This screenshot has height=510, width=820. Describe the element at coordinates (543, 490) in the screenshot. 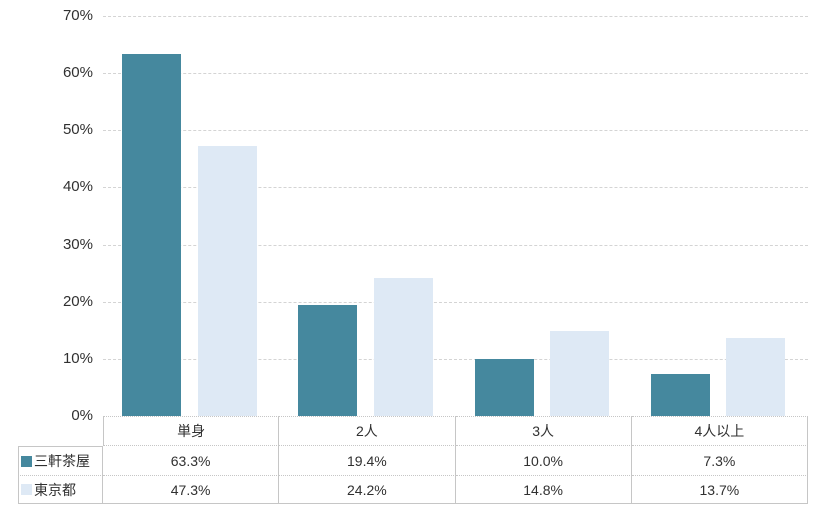

I see `table-value-cell: 14.8%` at that location.